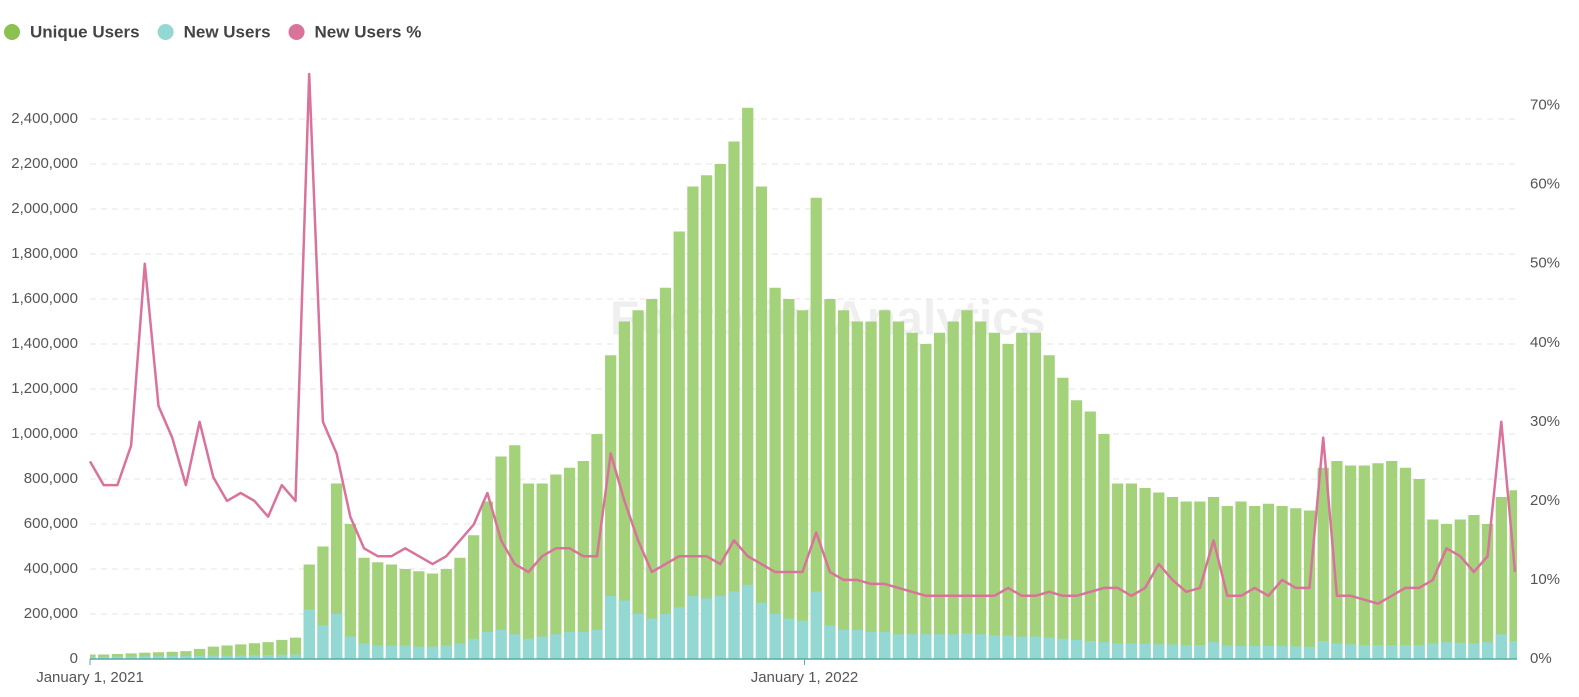 This screenshot has width=1579, height=697. What do you see at coordinates (368, 31) in the screenshot?
I see `legend-label: New Users %` at bounding box center [368, 31].